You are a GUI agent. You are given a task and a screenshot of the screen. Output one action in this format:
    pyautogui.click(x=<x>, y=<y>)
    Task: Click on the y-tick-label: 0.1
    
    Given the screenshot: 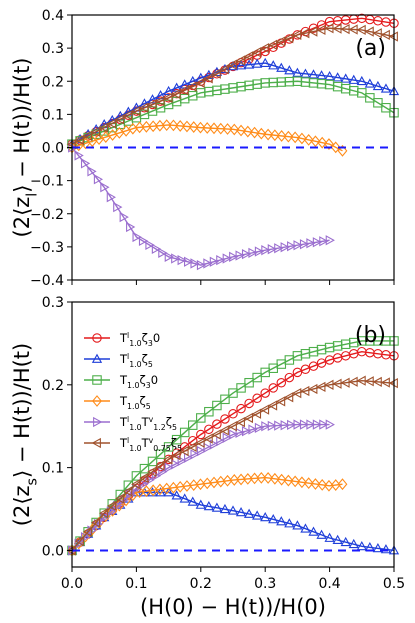 What is the action you would take?
    pyautogui.click(x=53, y=469)
    